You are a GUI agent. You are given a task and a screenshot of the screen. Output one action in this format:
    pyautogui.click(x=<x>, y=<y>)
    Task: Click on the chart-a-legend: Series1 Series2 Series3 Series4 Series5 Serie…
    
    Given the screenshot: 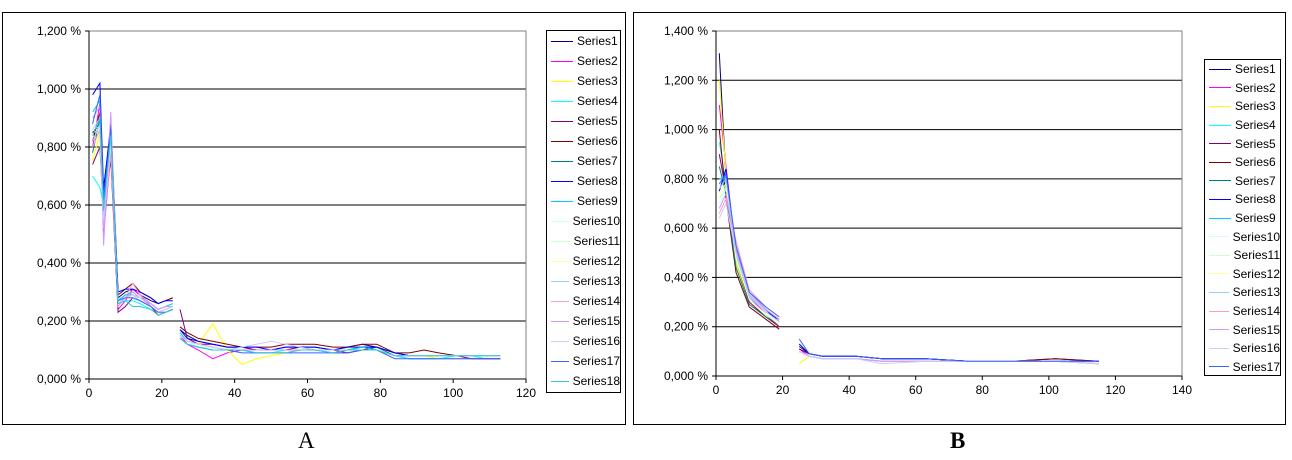 What is the action you would take?
    pyautogui.click(x=583, y=211)
    